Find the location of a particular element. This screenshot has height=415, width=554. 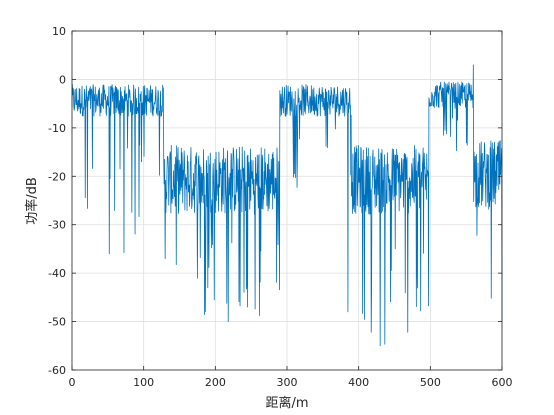

x-axis-label: 距离/m is located at coordinates (286, 403).